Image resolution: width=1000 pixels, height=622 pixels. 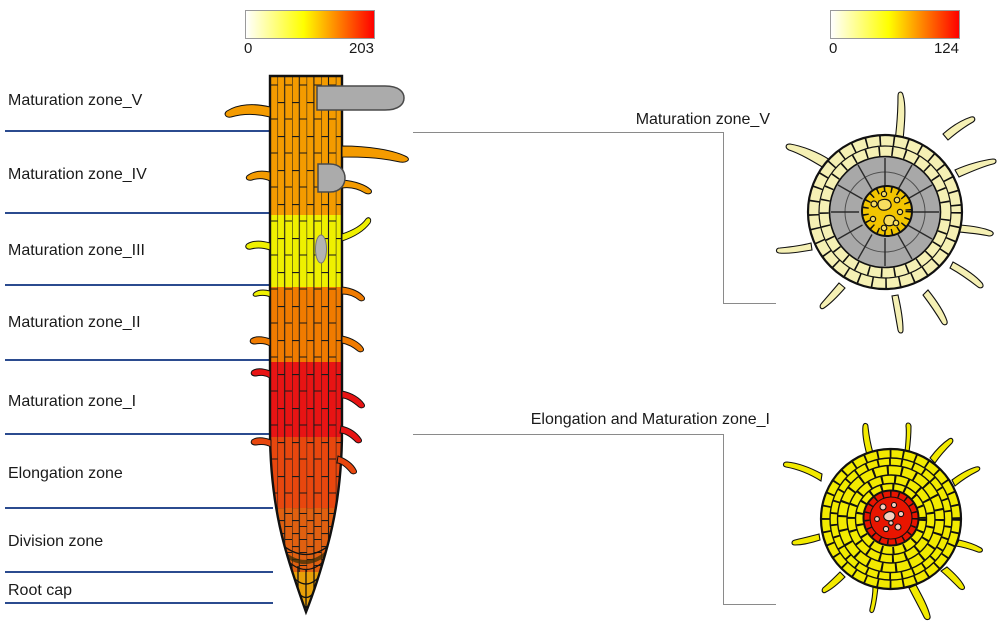 What do you see at coordinates (360, 98) in the screenshot?
I see `lateral-root-primordium-large` at bounding box center [360, 98].